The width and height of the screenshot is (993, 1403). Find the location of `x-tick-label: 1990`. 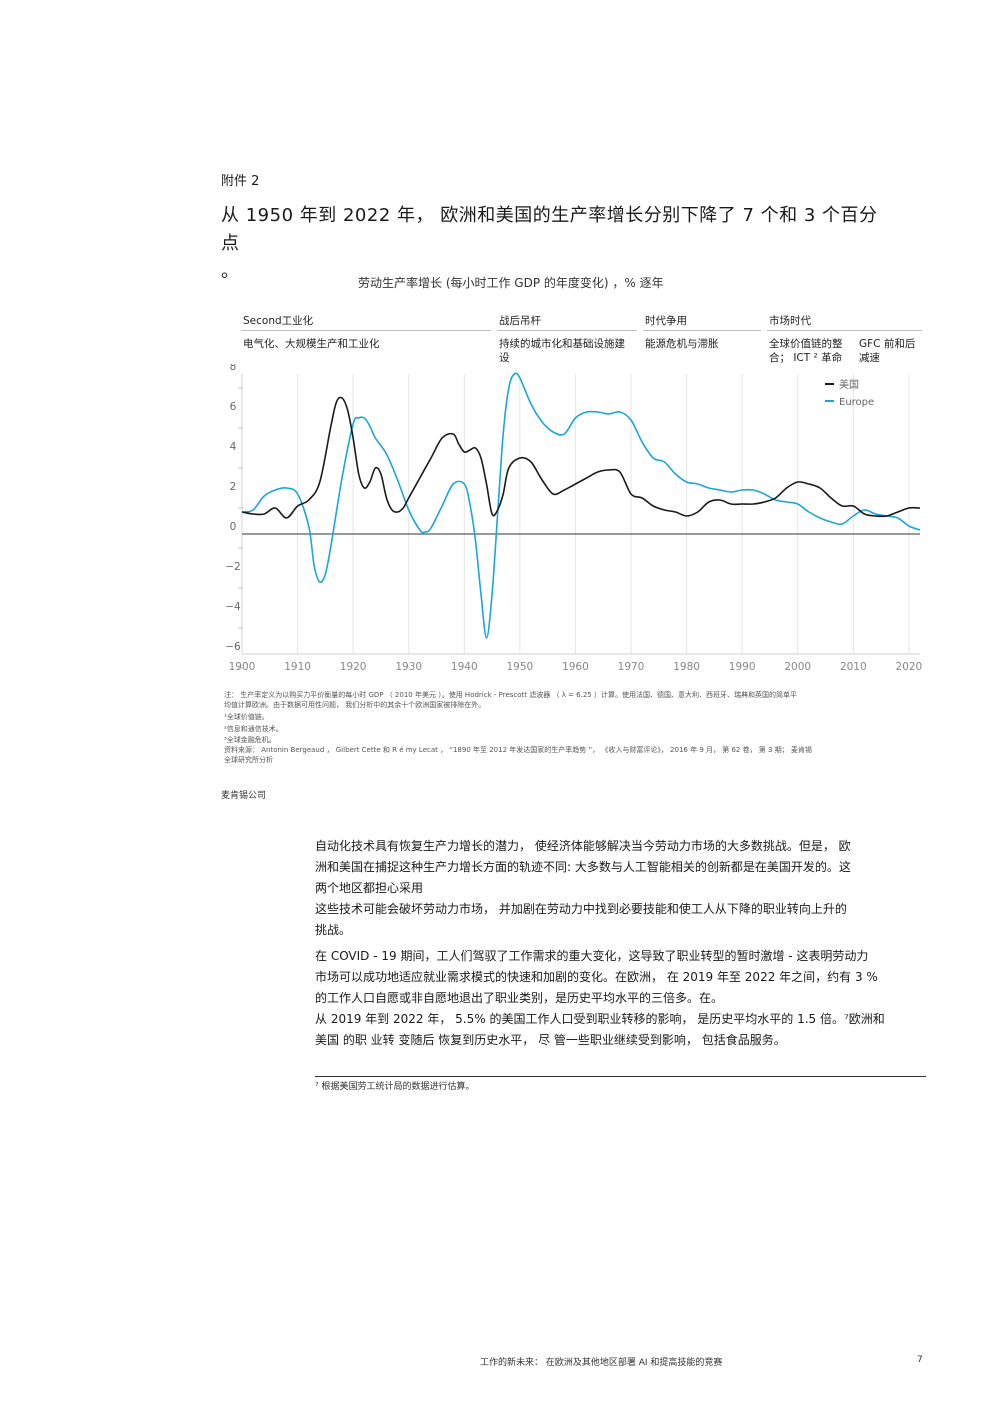

x-tick-label: 1990 is located at coordinates (742, 667).